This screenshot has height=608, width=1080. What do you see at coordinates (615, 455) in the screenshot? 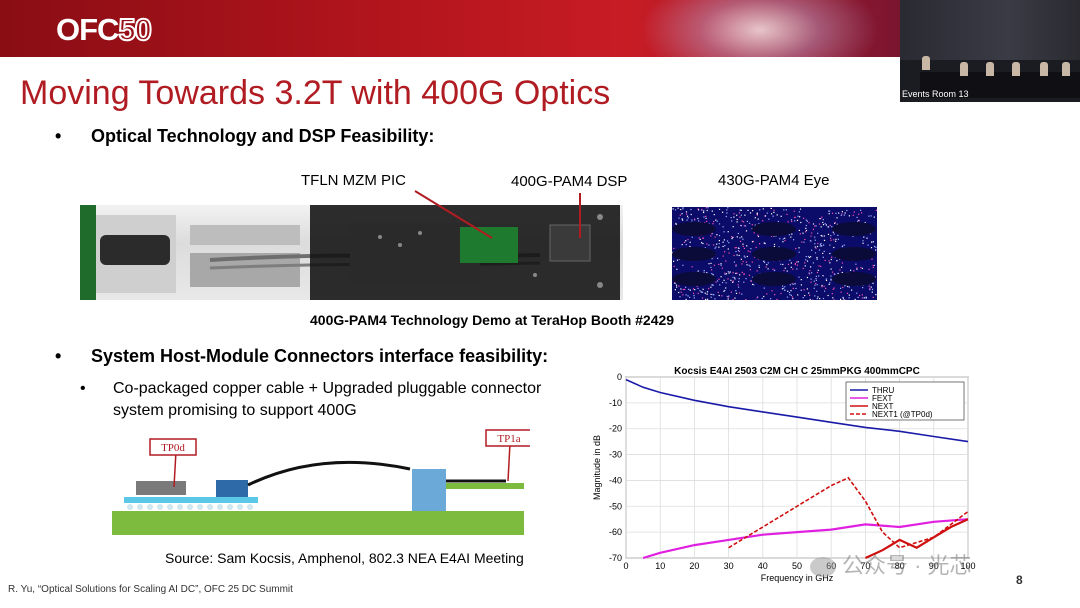
I see `y-tick-label: -30` at bounding box center [615, 455].